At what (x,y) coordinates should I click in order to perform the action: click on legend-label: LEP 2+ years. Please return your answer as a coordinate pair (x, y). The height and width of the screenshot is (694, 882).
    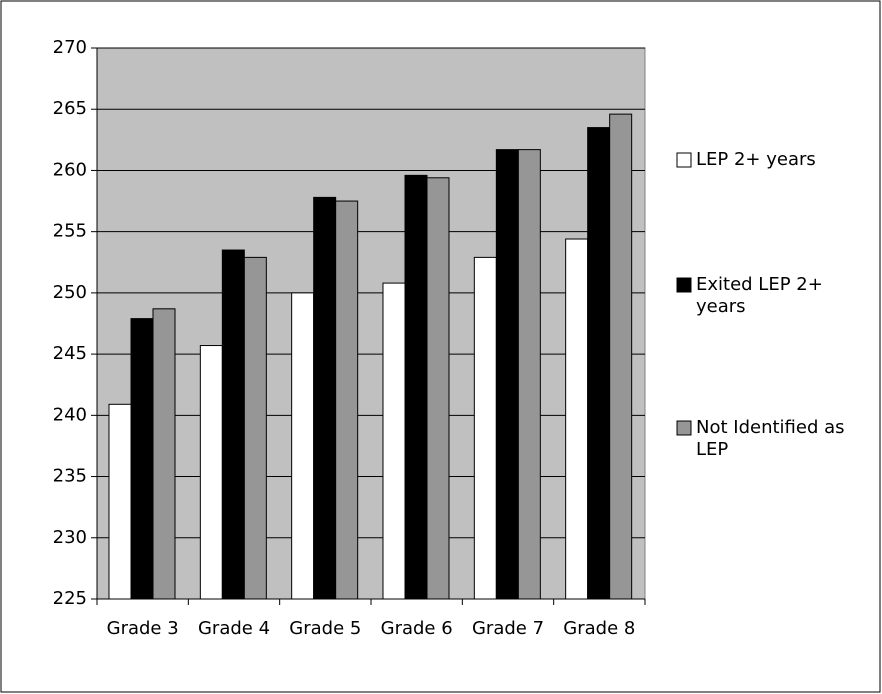
    Looking at the image, I should click on (756, 159).